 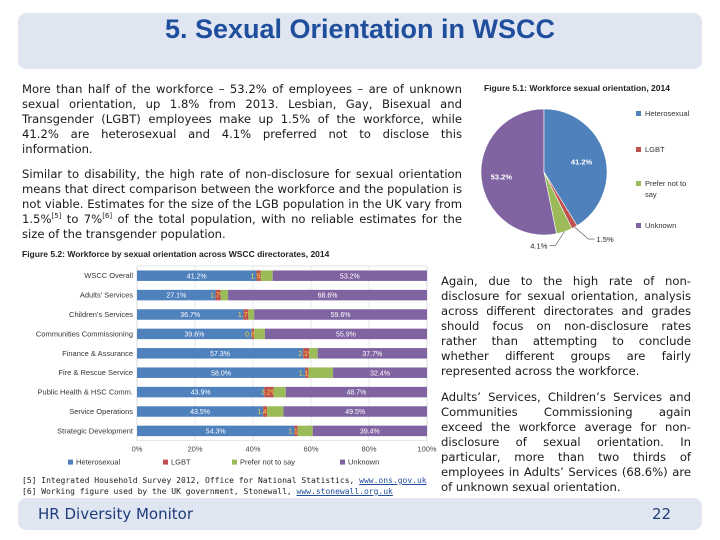 What do you see at coordinates (137, 449) in the screenshot?
I see `x-tick-label: 0%` at bounding box center [137, 449].